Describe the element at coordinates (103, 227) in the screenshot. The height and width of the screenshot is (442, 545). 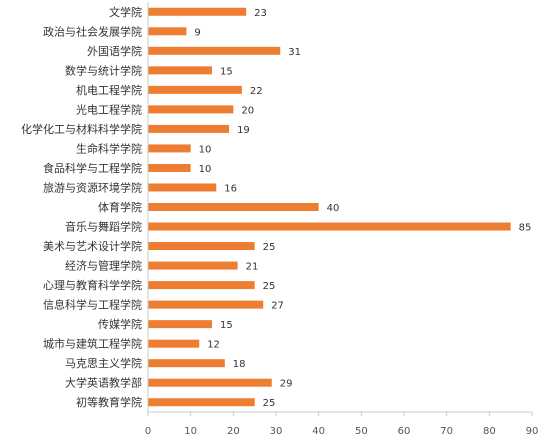
I see `category-label-11: 音乐与舞蹈学院` at that location.